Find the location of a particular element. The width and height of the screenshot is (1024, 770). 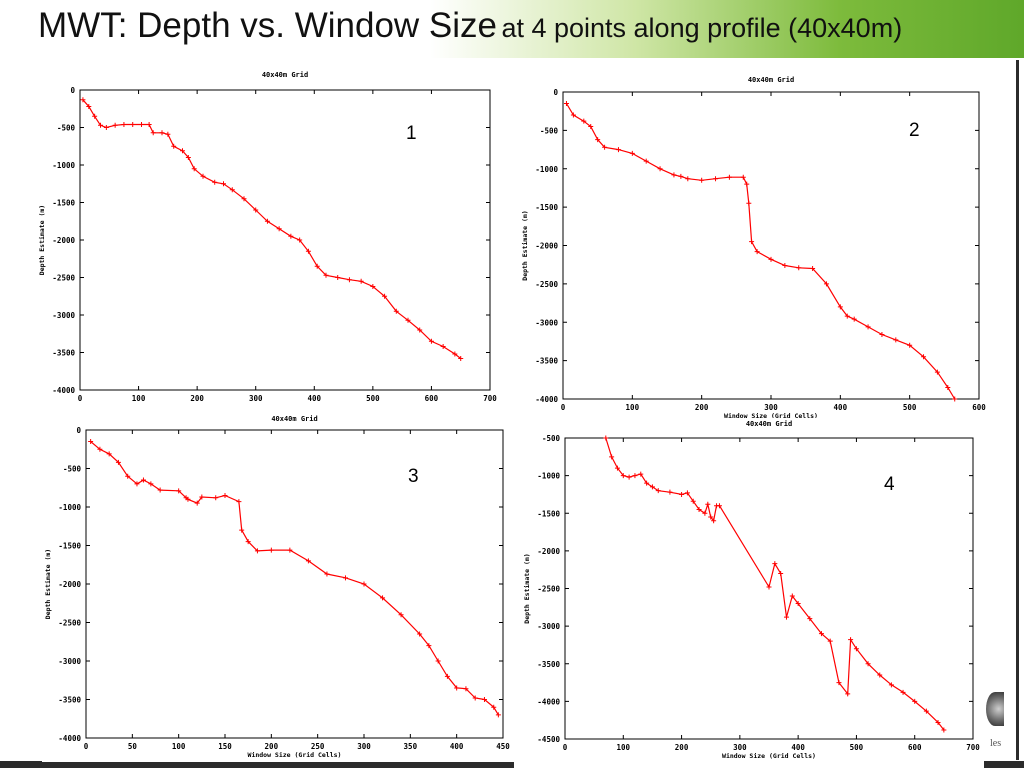

slide-title-main: MWT: Depth vs. Window Size is located at coordinates (267, 25).